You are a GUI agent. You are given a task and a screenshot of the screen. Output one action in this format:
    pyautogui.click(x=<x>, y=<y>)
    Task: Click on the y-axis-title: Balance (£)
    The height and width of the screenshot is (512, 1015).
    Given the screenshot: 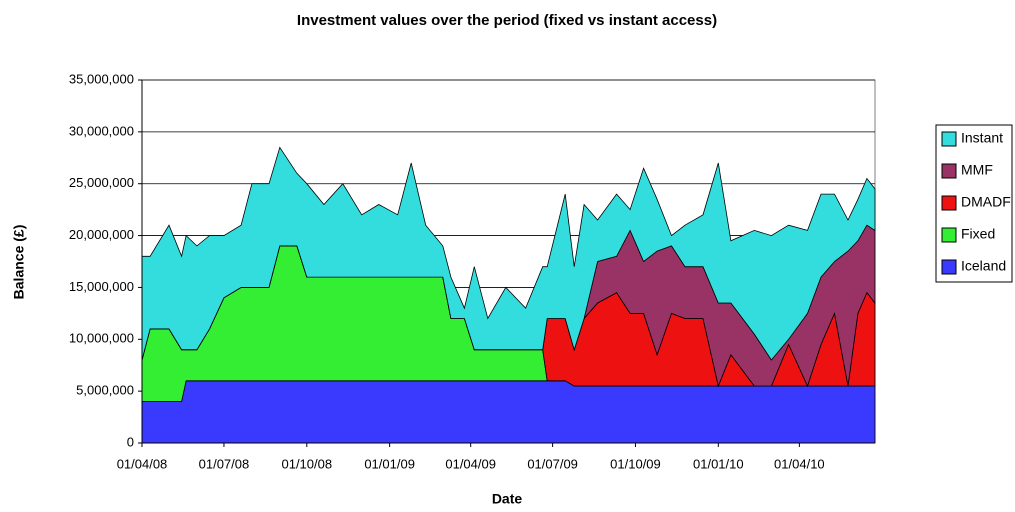 What is the action you would take?
    pyautogui.click(x=19, y=262)
    